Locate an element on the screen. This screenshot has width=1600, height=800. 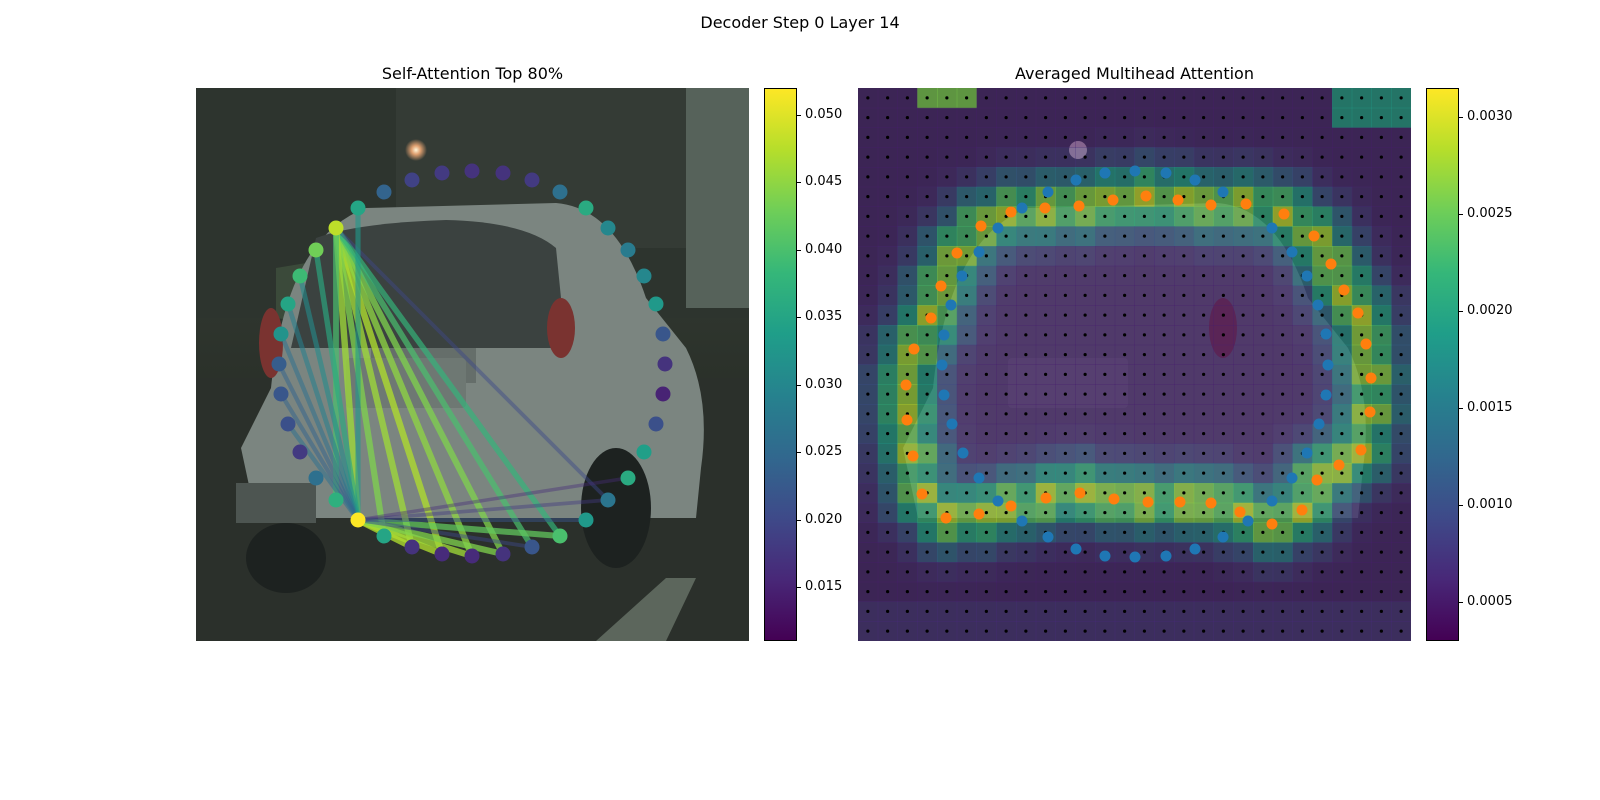
query-point is located at coordinates (358, 520).